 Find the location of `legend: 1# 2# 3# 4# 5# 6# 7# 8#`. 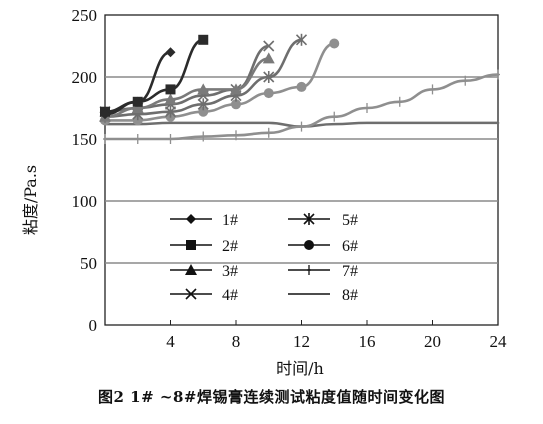

legend: 1# 2# 3# 4# 5# 6# 7# 8# is located at coordinates (264, 258).